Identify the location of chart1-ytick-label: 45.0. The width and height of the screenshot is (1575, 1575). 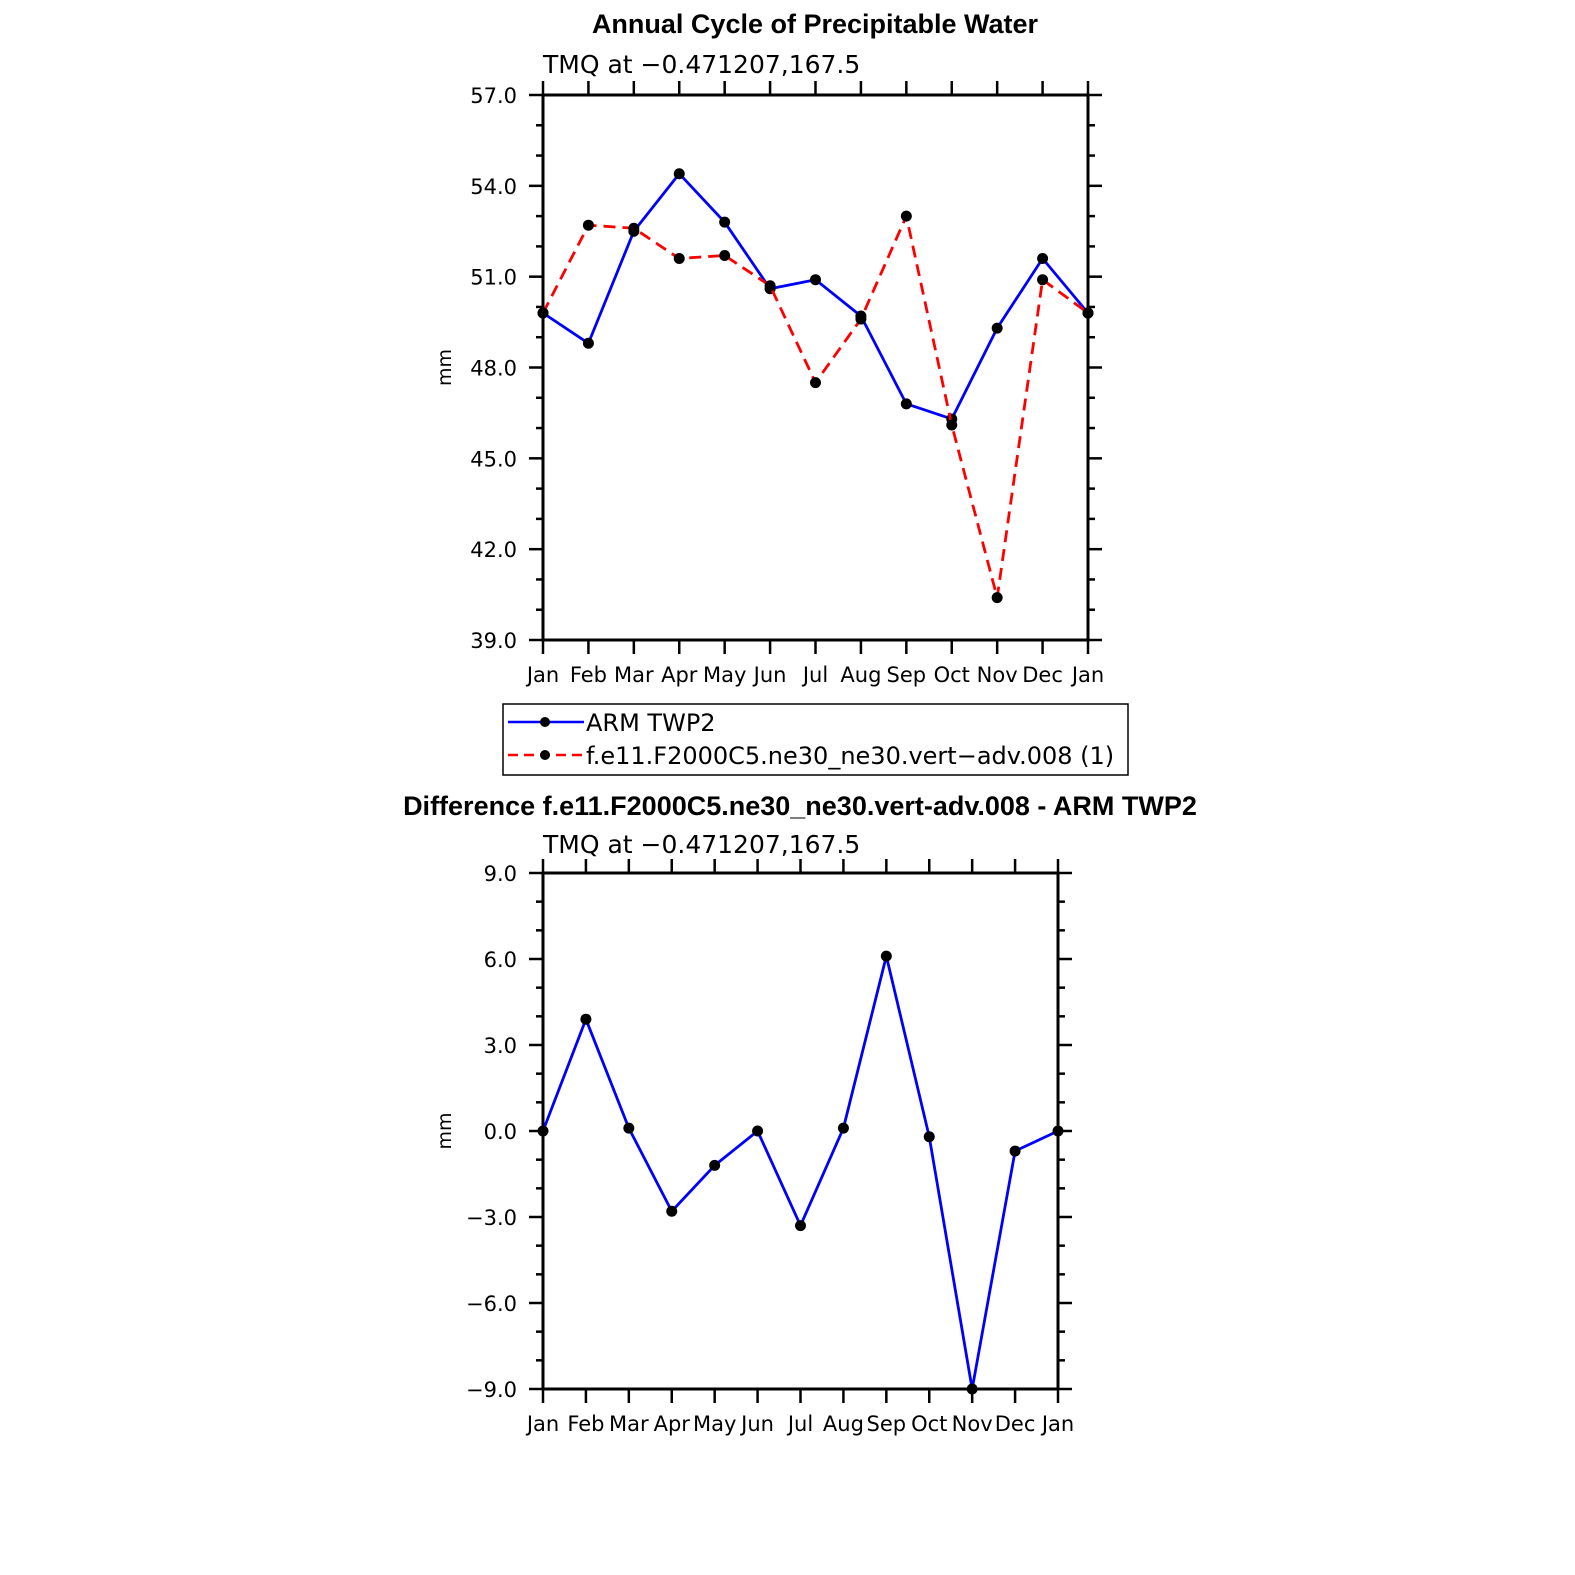
(493, 459).